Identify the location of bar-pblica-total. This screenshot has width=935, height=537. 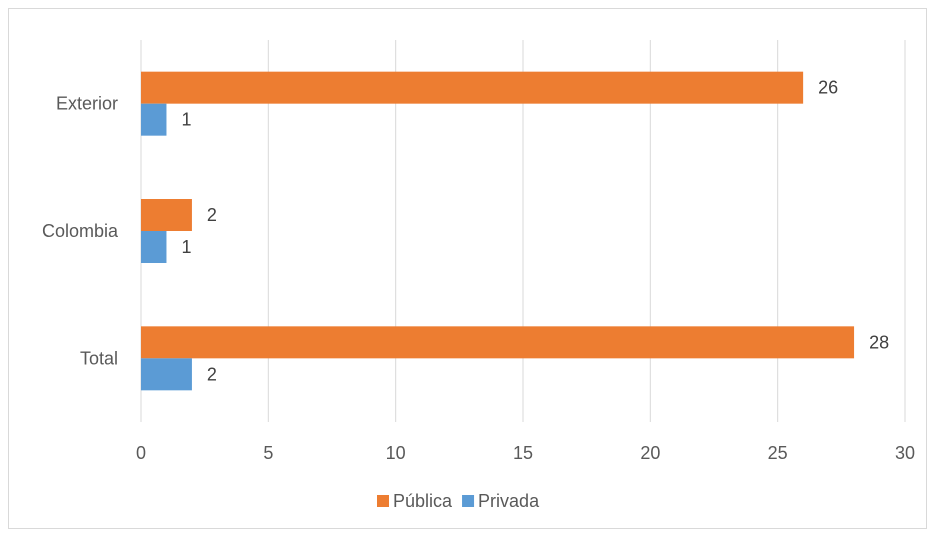
(498, 342).